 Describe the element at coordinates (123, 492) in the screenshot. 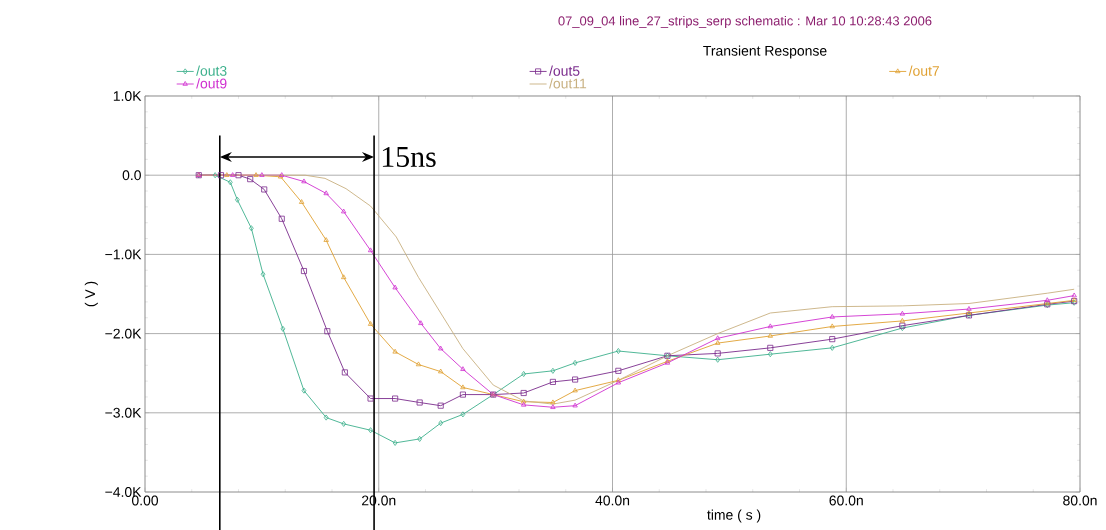

I see `y-tick-label: −4.0K` at that location.